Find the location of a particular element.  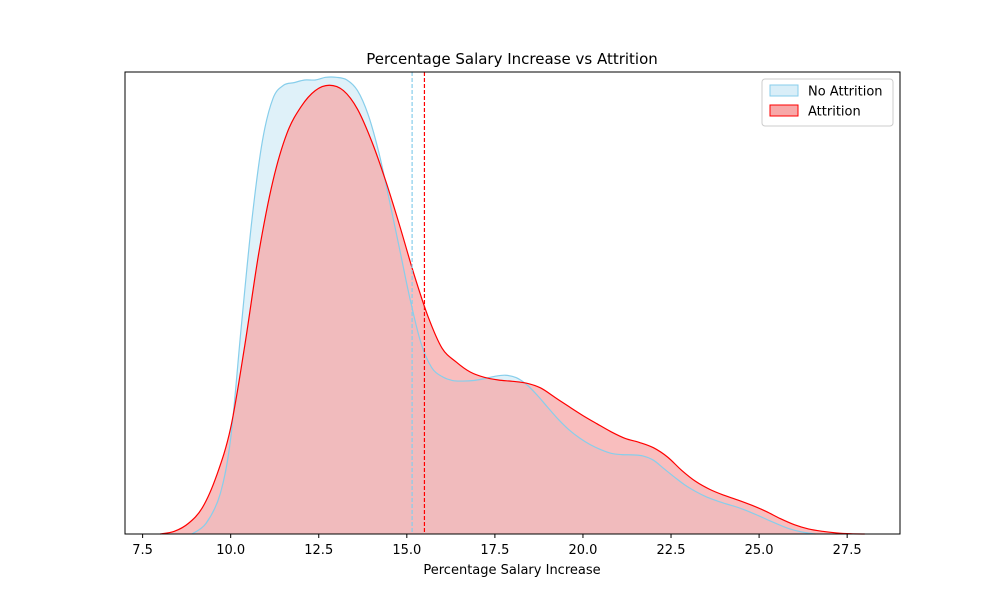

x-tick-label: 25.0 is located at coordinates (759, 550).